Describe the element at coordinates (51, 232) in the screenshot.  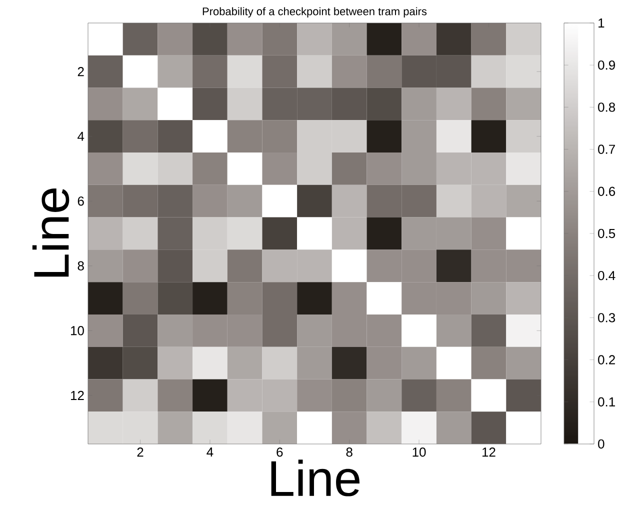
I see `y-axis-title: Line` at that location.